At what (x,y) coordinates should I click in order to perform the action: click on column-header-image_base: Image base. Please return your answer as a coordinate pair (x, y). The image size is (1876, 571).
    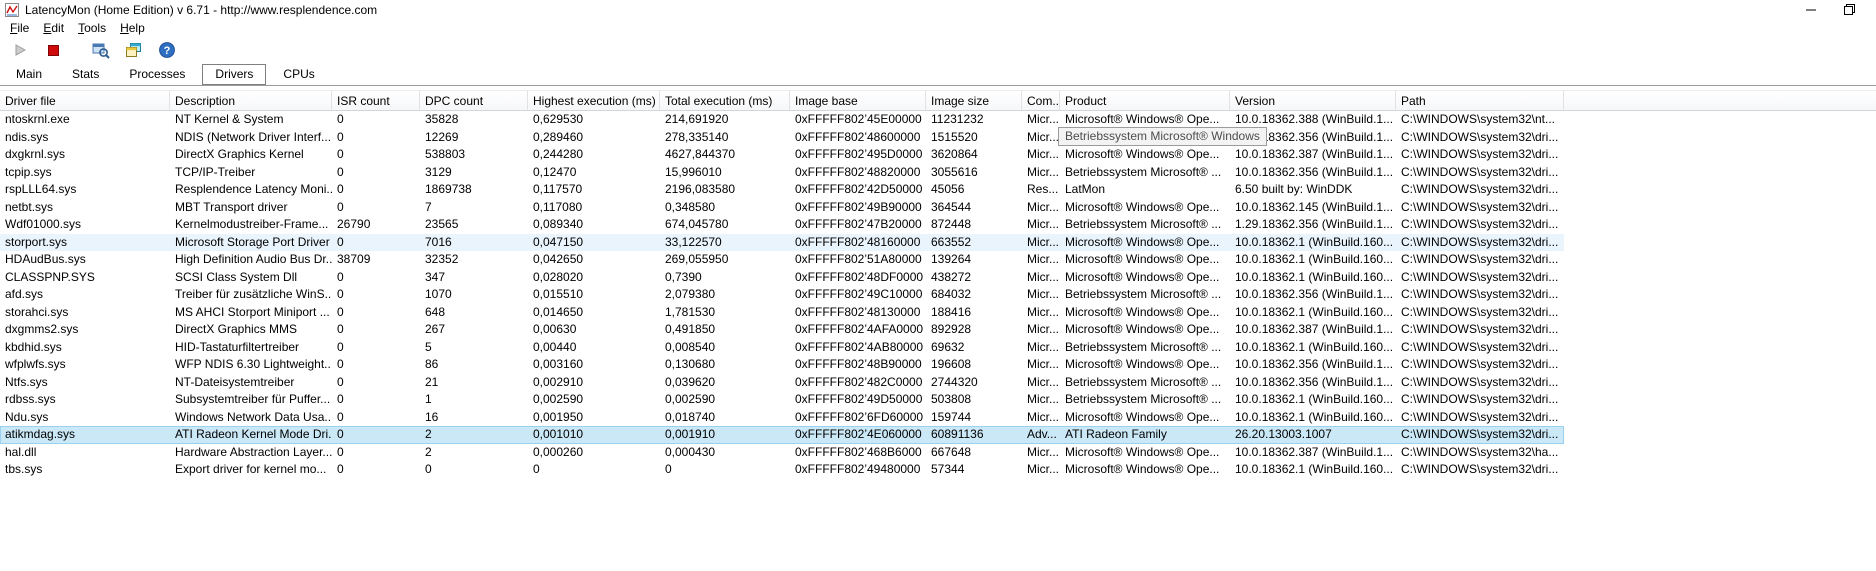
    Looking at the image, I should click on (858, 100).